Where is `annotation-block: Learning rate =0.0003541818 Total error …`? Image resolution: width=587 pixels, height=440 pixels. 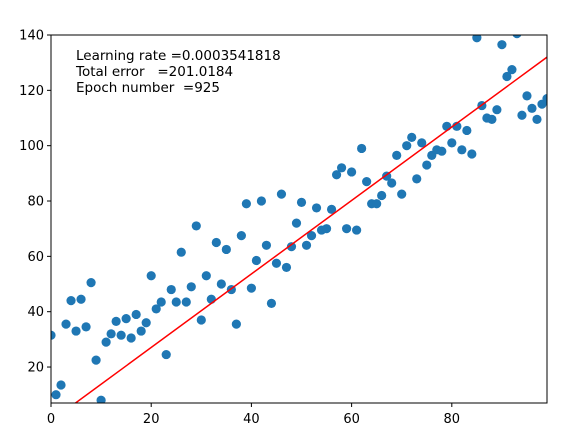
annotation-block: Learning rate =0.0003541818 Total error … is located at coordinates (178, 72).